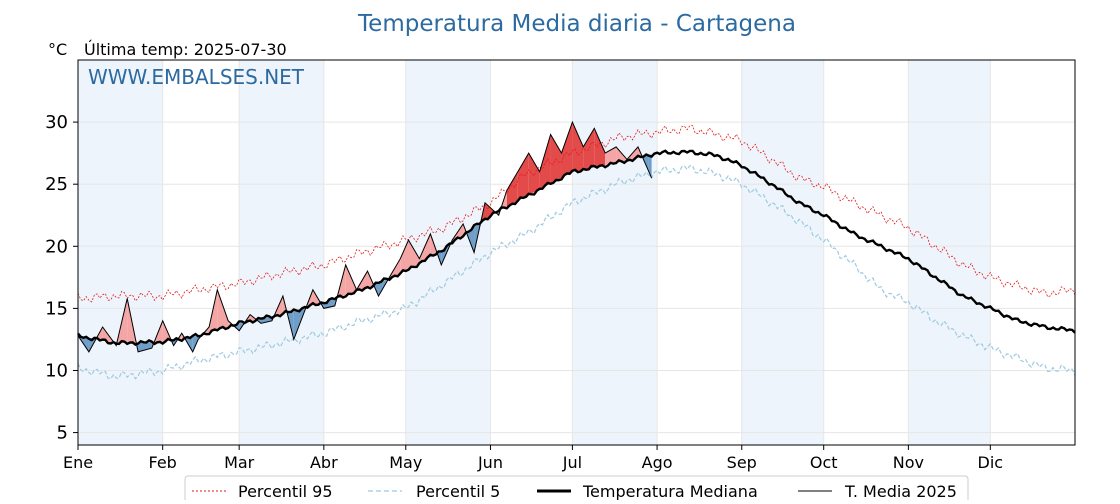 This screenshot has width=1120, height=504. Describe the element at coordinates (572, 462) in the screenshot. I see `x-tick-label: Jul` at that location.